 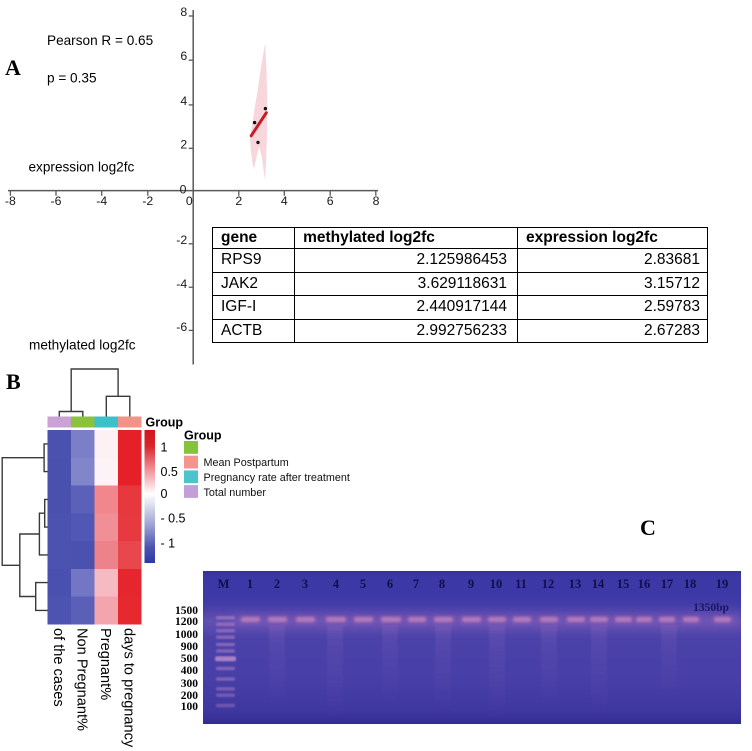 I want to click on svg-text: 10, so click(x=496, y=584).